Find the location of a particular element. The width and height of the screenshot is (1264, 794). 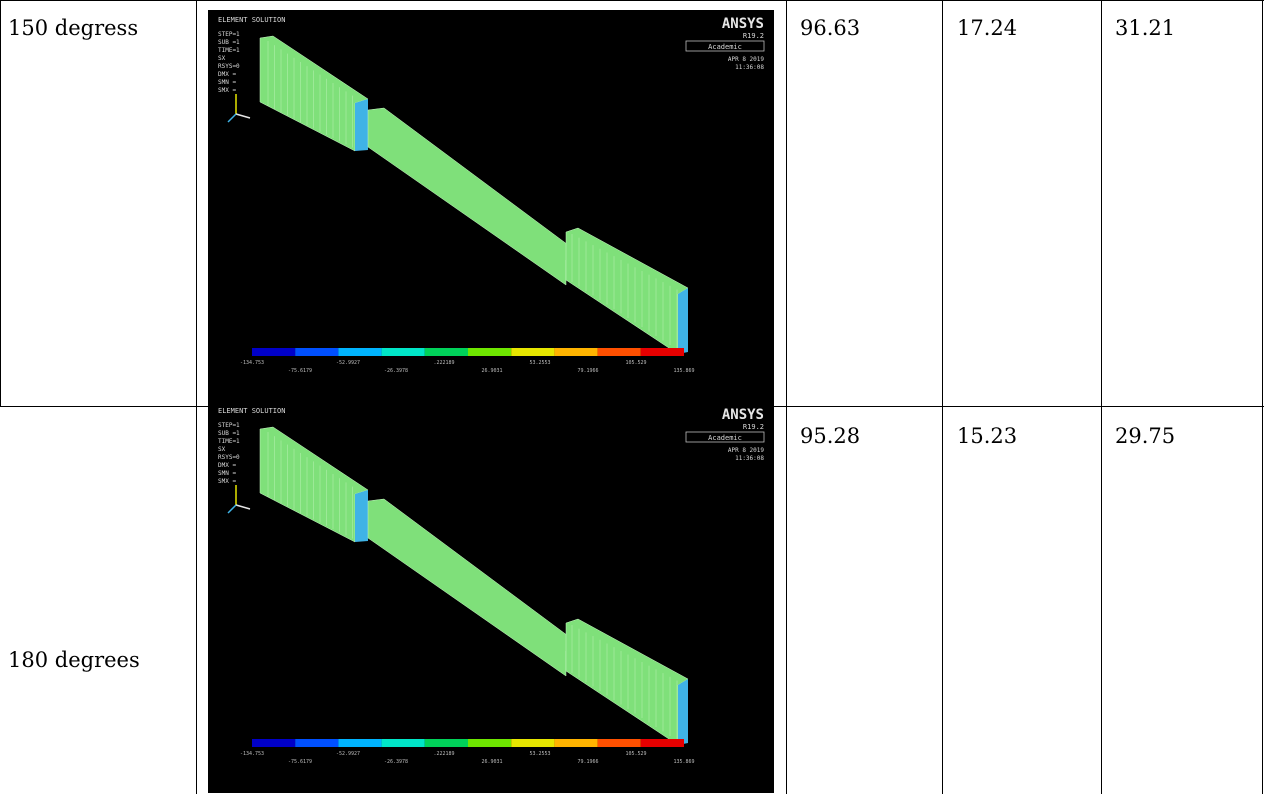

angle-cell: 150 degress is located at coordinates (73, 28).